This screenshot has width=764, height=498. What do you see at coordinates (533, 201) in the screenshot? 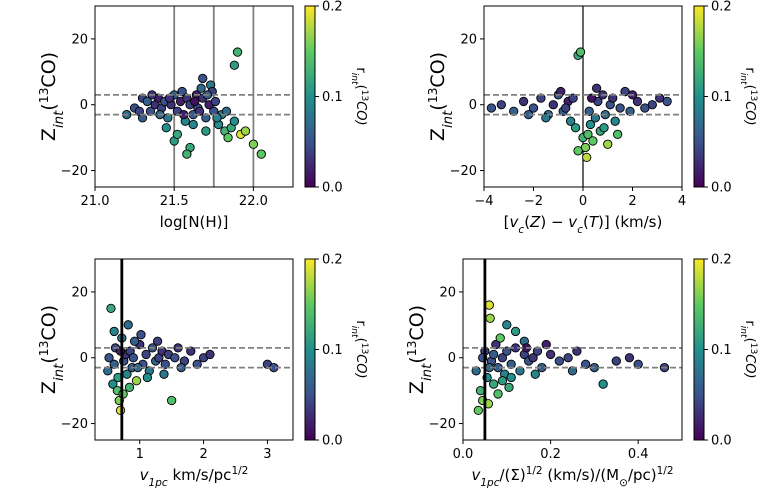
I see `x-tick-label: −2` at bounding box center [533, 201].